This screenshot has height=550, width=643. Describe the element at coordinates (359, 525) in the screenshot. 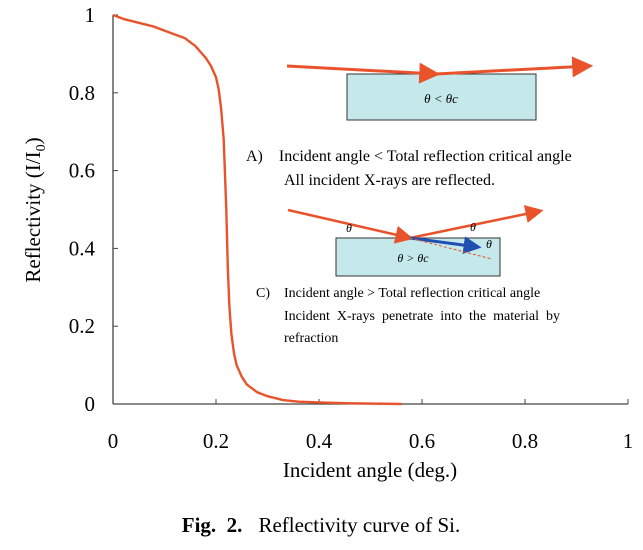

I see `figure-caption-text: Reflectivity curve of Si.` at that location.